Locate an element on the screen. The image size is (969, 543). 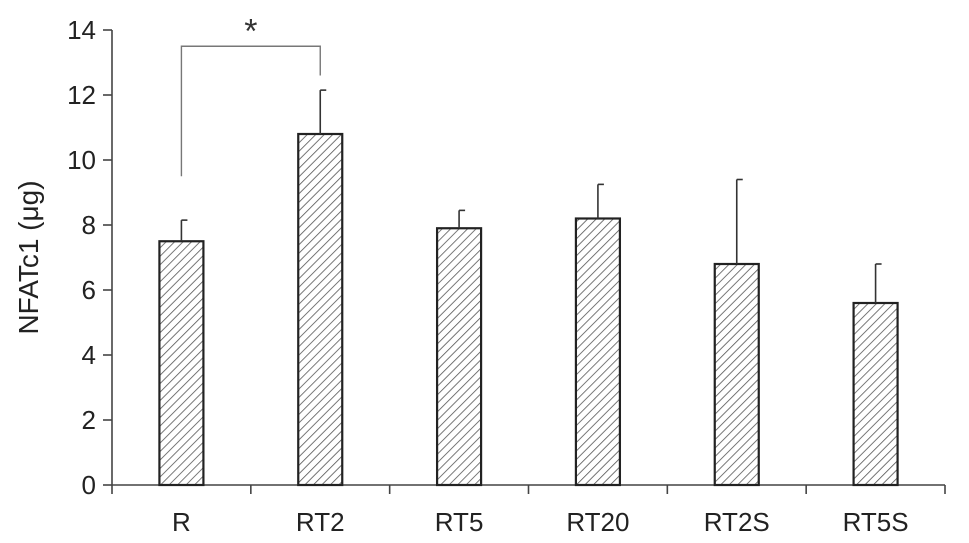
x-tick-label: R is located at coordinates (181, 522).